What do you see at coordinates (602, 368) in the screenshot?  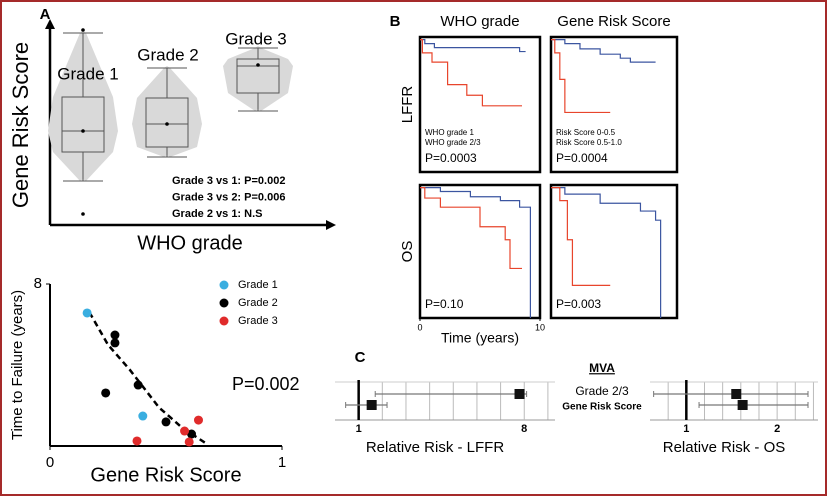 I see `table-title: MVA` at bounding box center [602, 368].